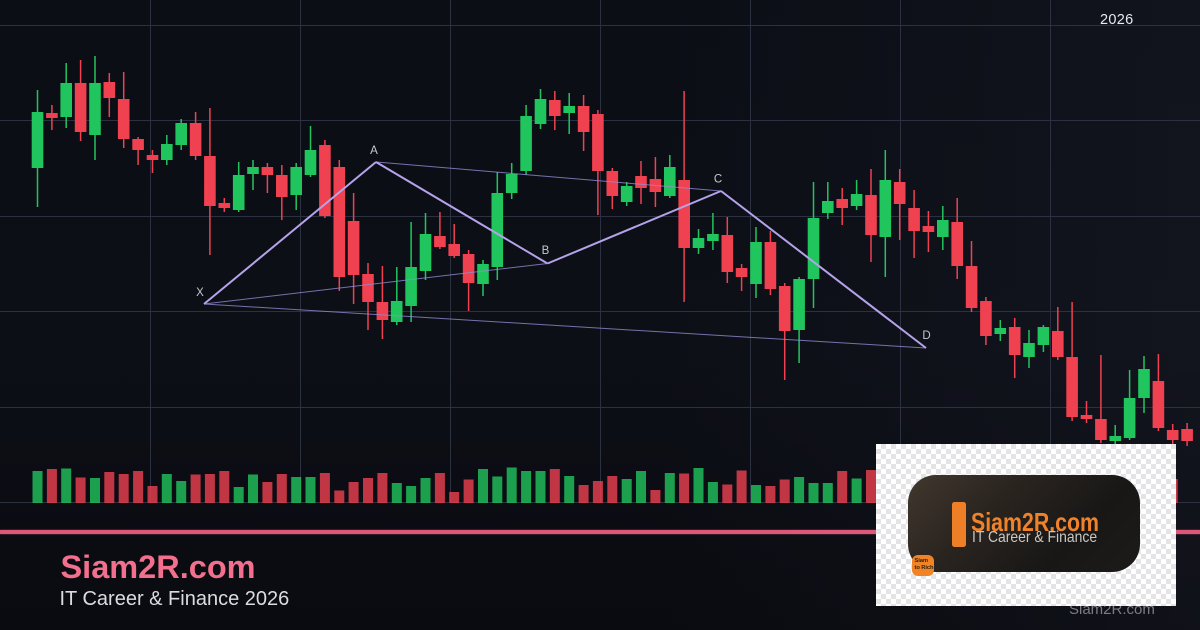 The width and height of the screenshot is (1200, 630). Describe the element at coordinates (546, 251) in the screenshot. I see `svg-text: B` at that location.